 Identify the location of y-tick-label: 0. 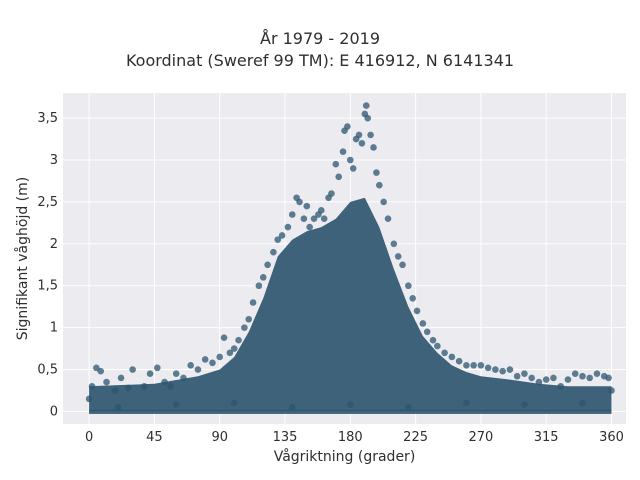
(54, 411).